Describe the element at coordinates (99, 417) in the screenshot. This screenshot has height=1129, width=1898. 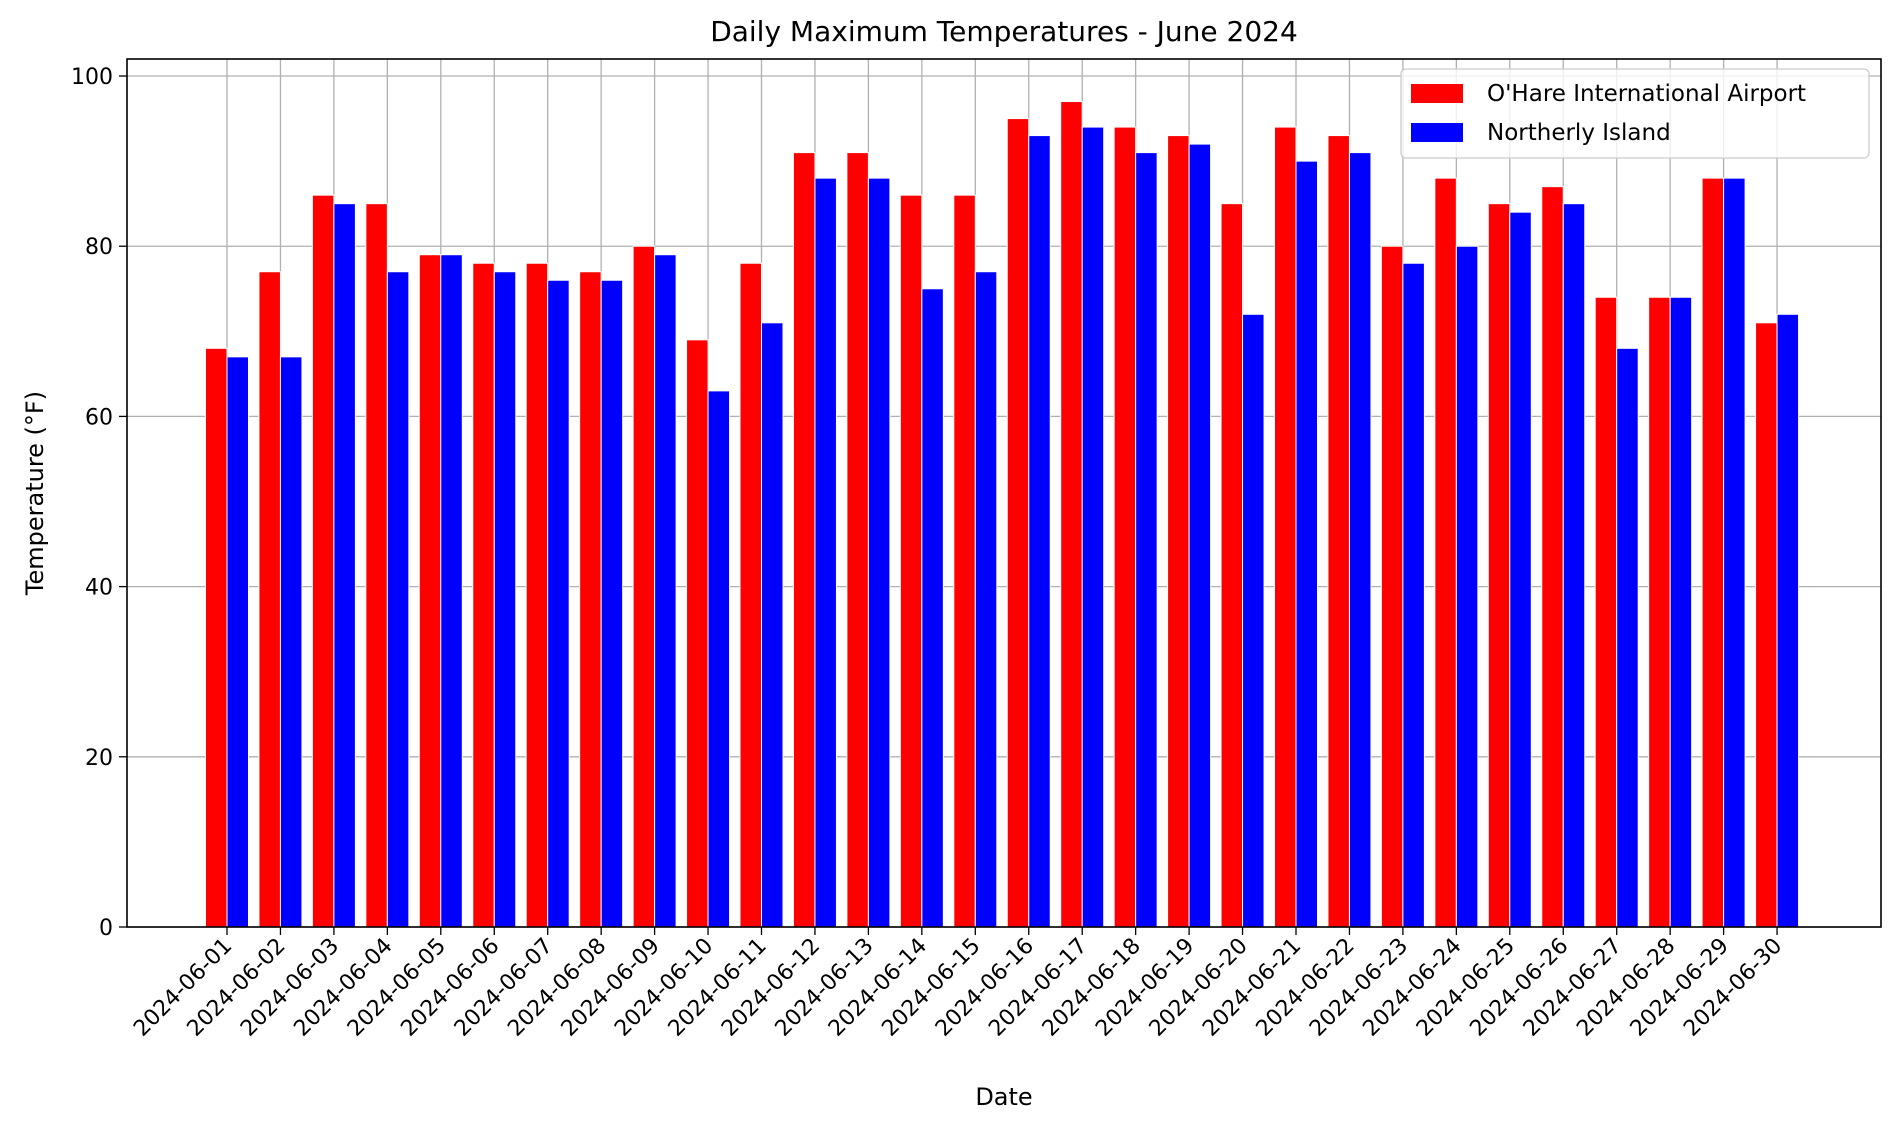
I see `y-tick-label: 60` at that location.